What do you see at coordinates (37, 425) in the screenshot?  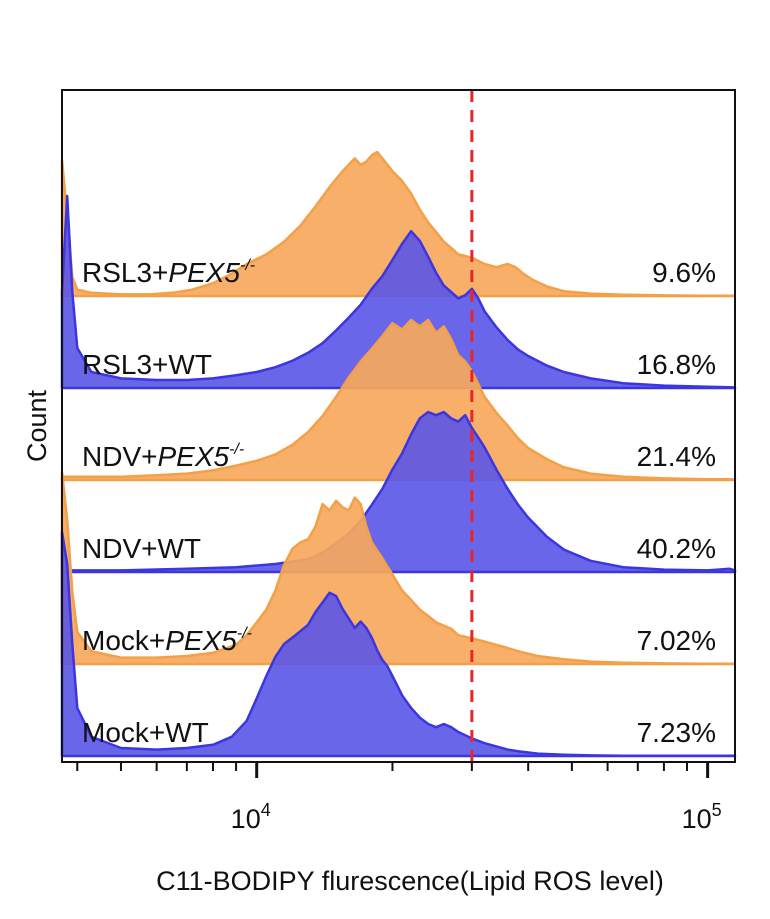 I see `y-axis-title: Count` at bounding box center [37, 425].